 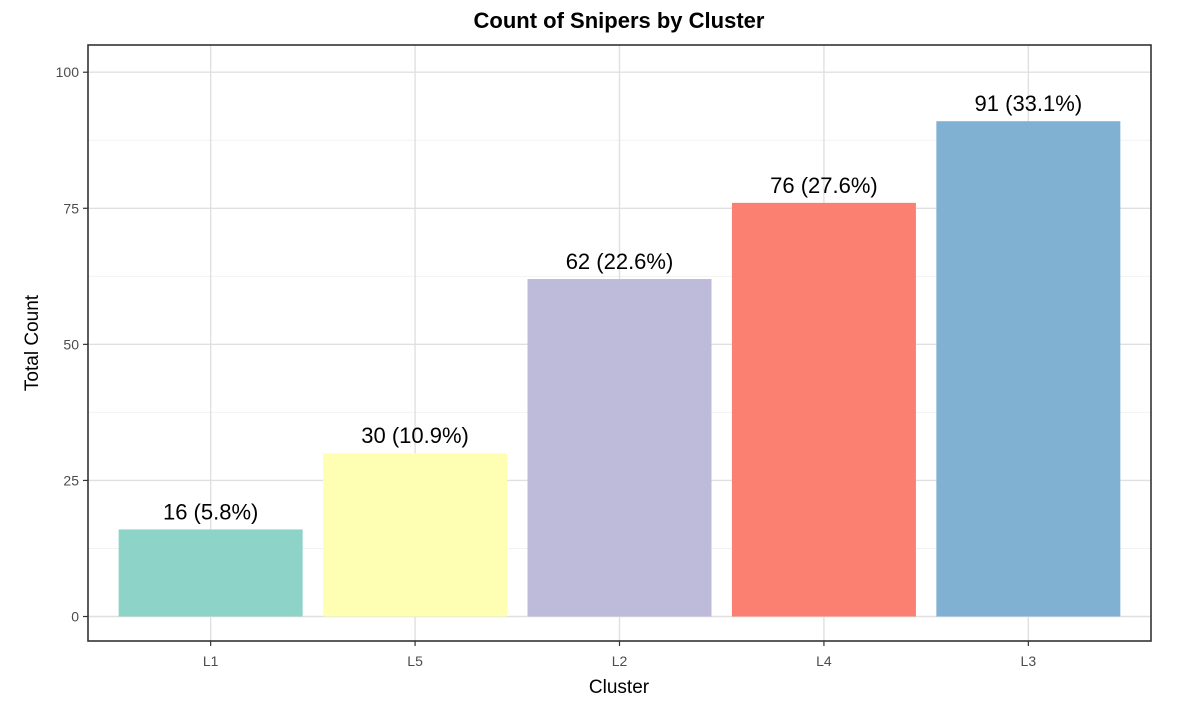 I want to click on data-label-l1: 16 (5.8%), so click(x=210, y=511).